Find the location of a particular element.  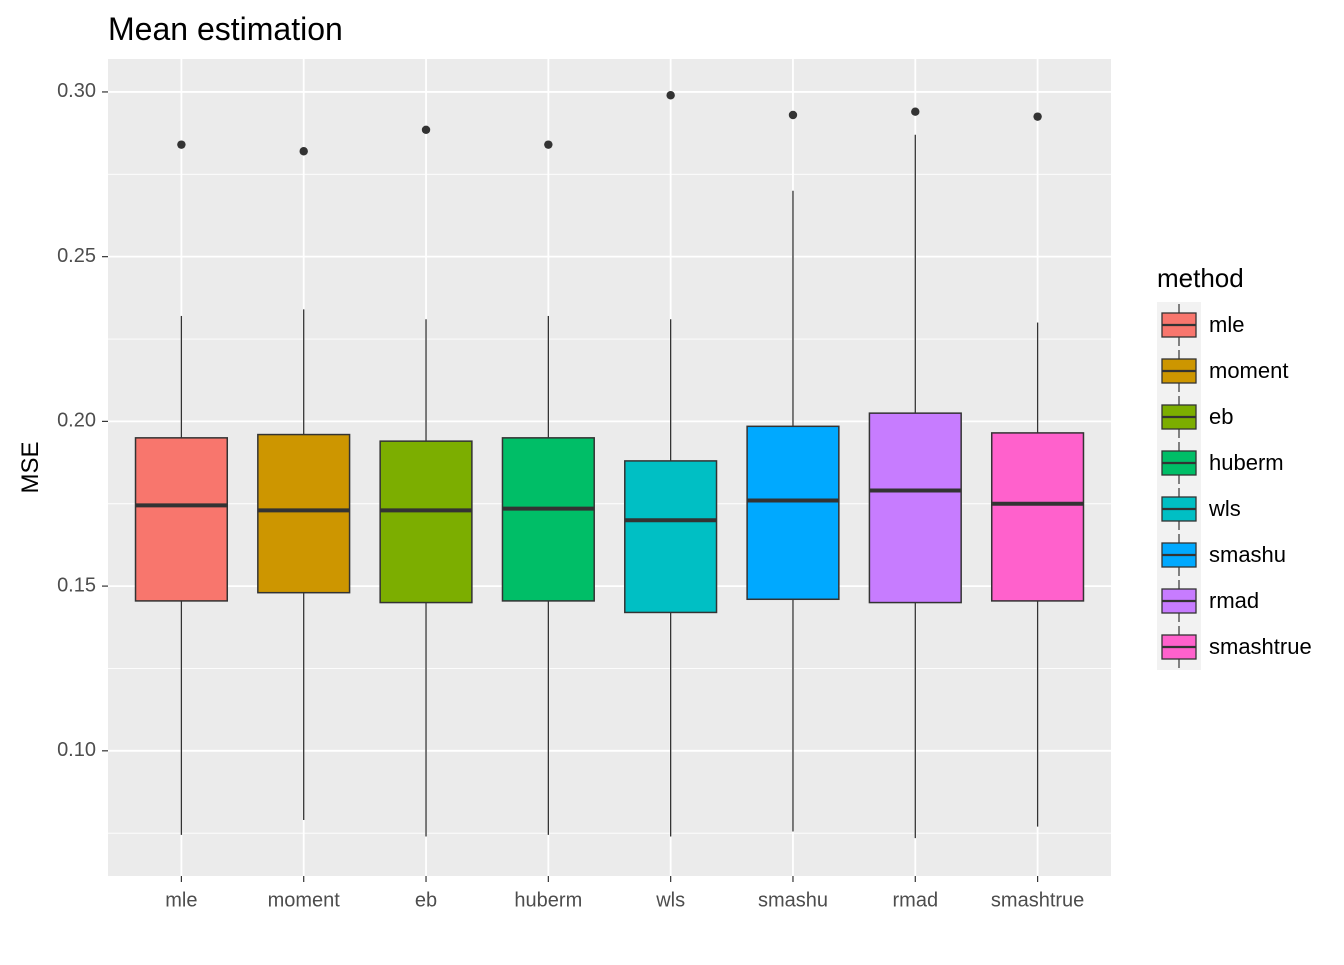

box-huberm is located at coordinates (548, 487).